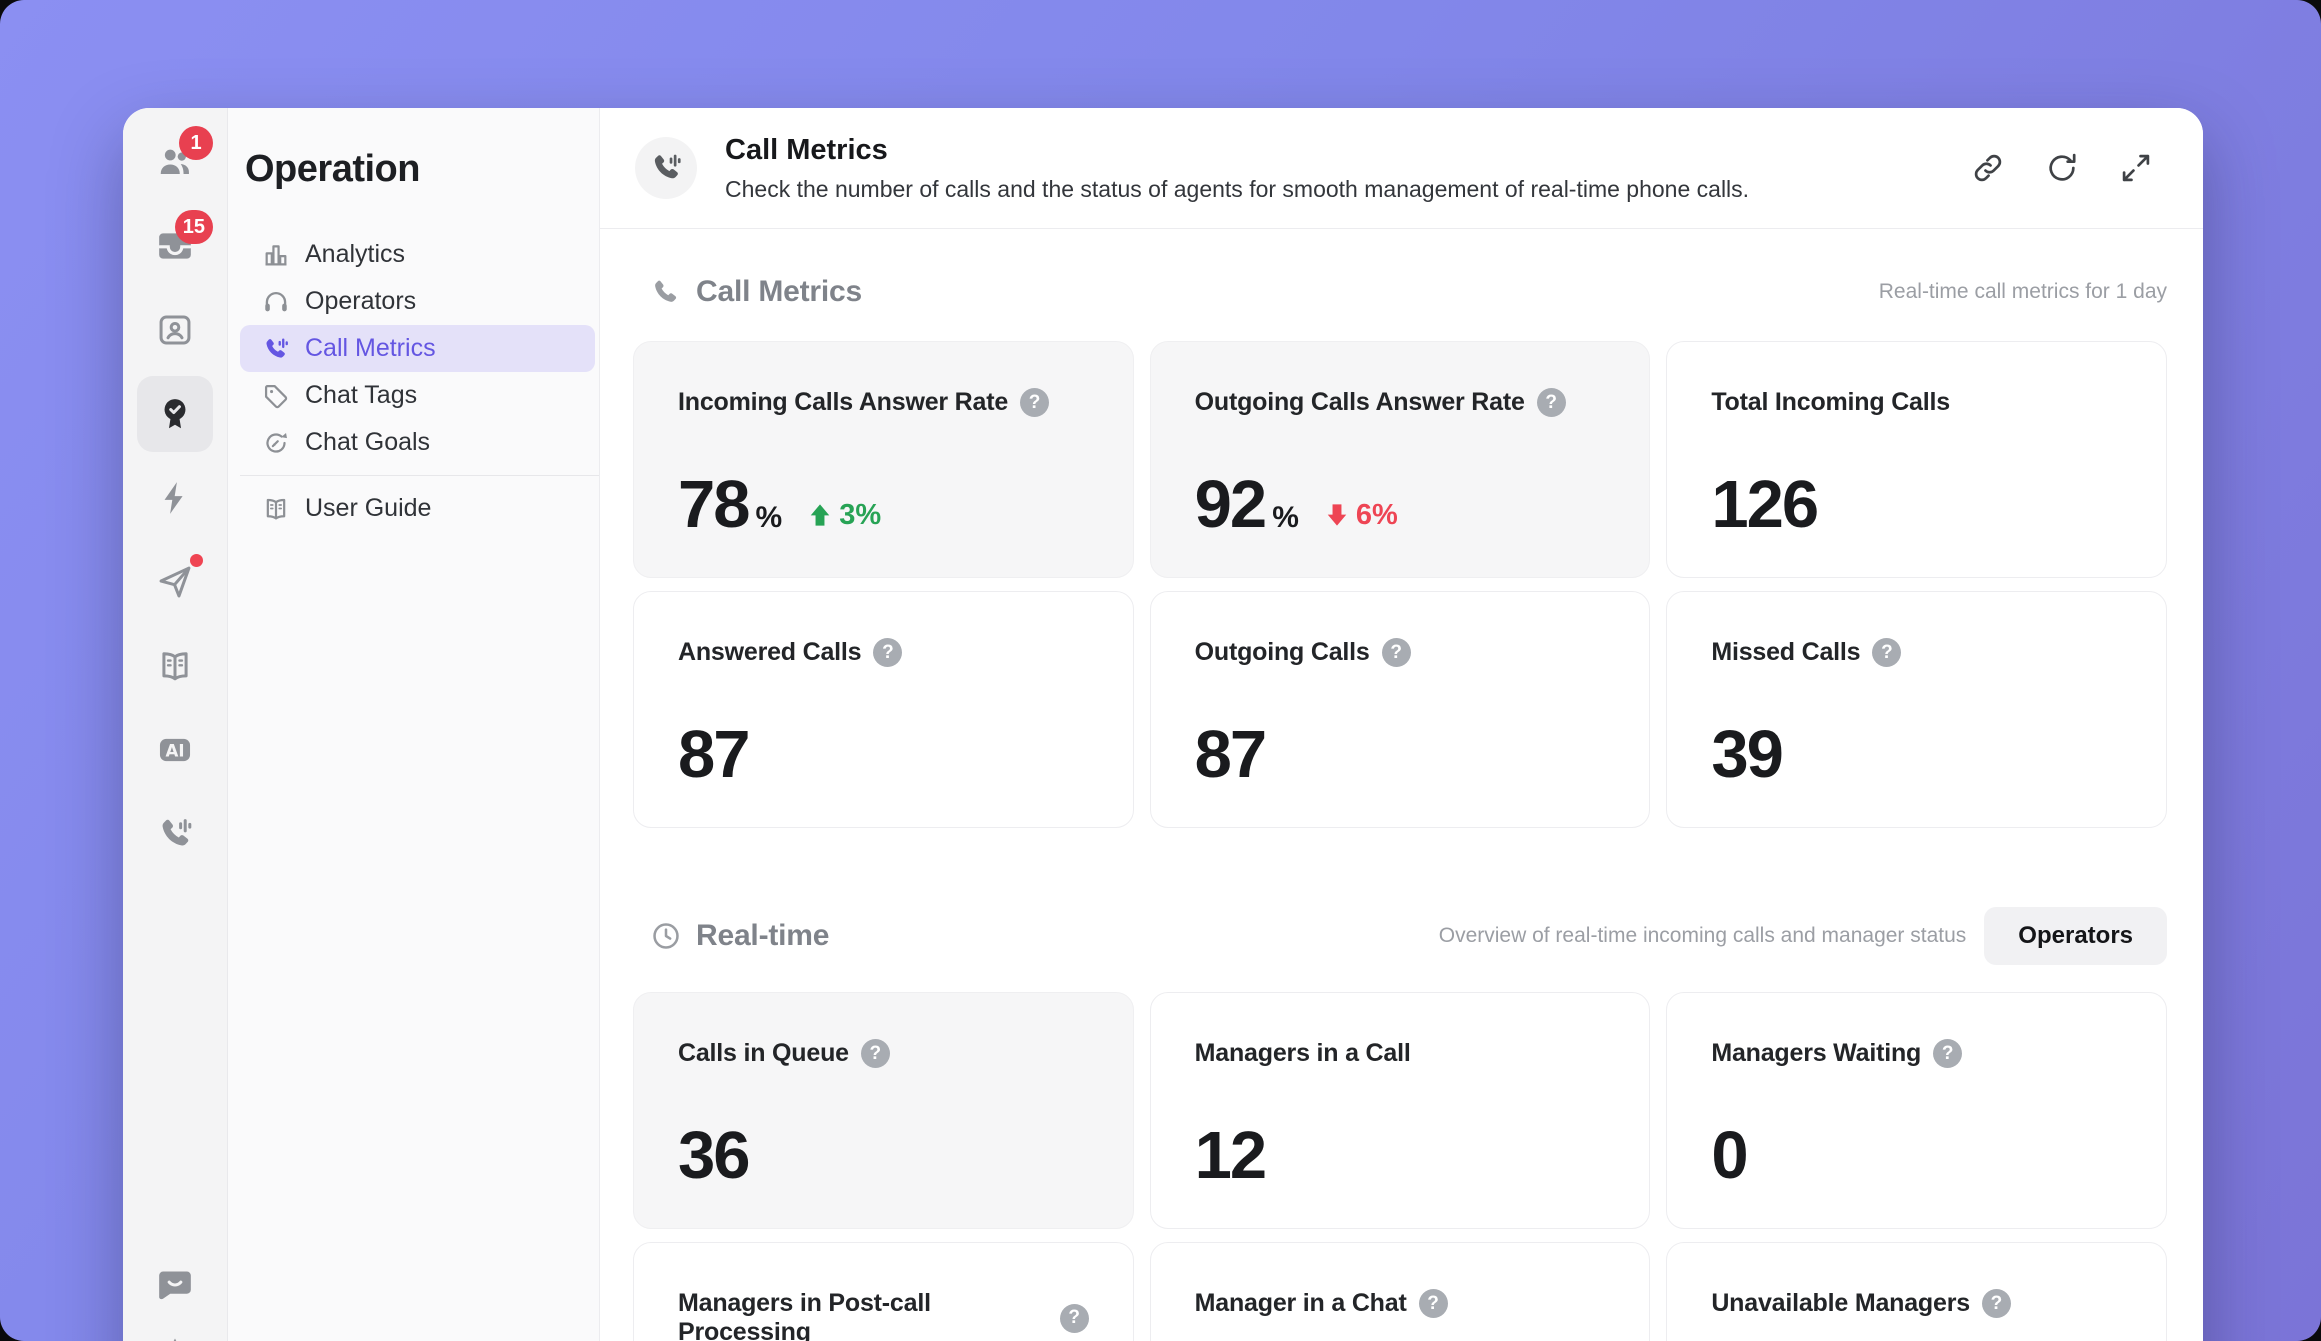 The width and height of the screenshot is (2321, 1341). Describe the element at coordinates (1916, 1110) in the screenshot. I see `metric-card-managers-waiting: Managers Waiting? 0` at that location.